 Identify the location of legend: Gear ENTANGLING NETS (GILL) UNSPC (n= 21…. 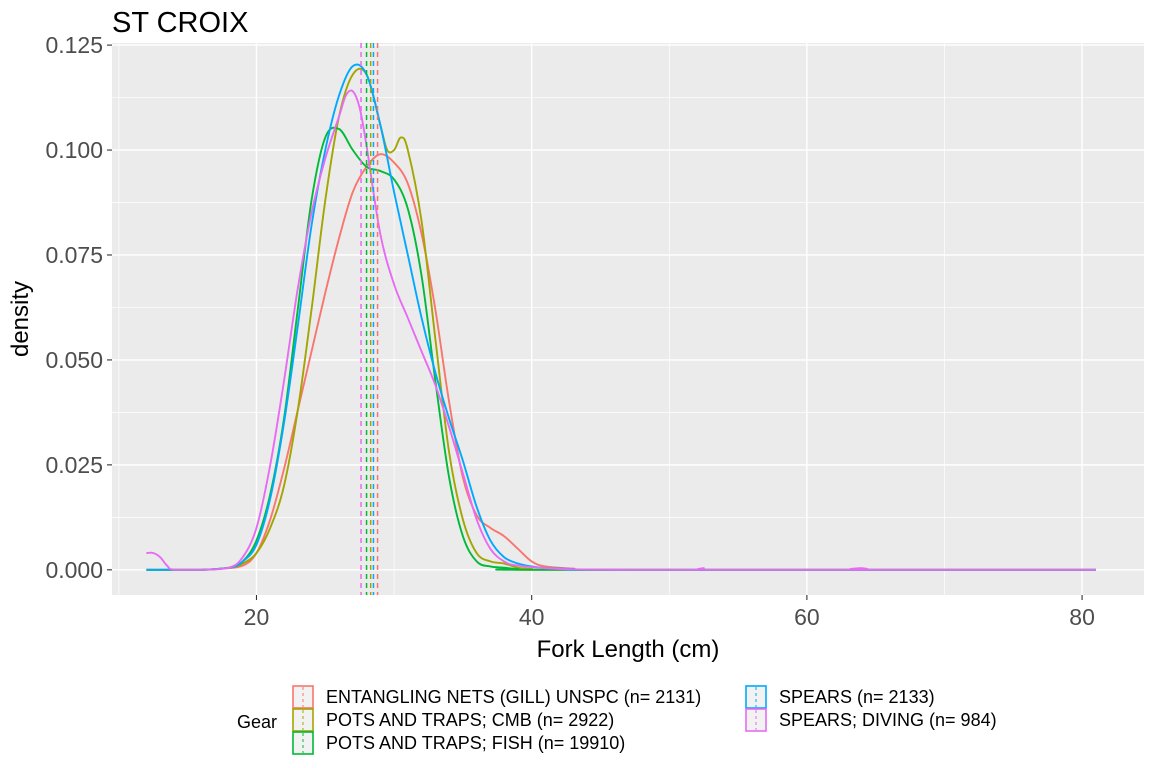
(617, 720).